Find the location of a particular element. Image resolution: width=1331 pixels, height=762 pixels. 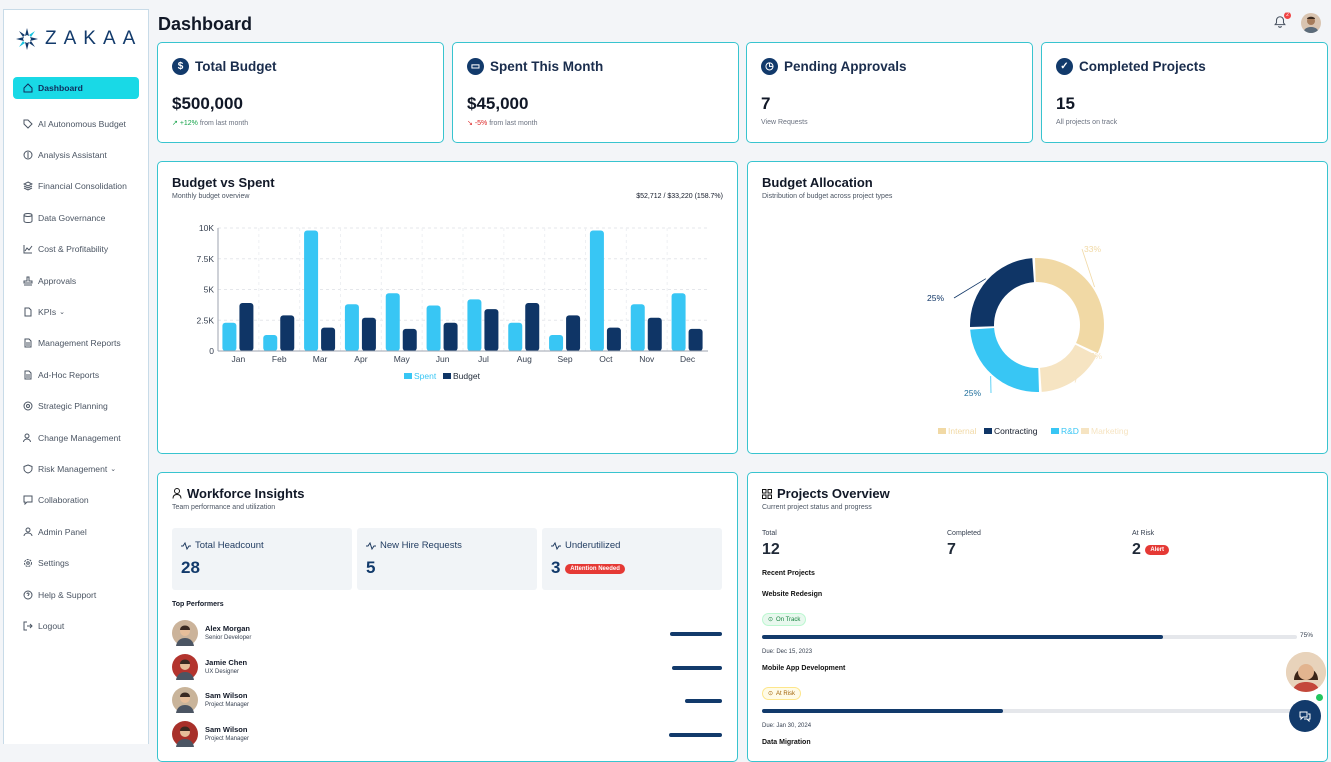

sidebar-item-label: Dashboard is located at coordinates (60, 88).